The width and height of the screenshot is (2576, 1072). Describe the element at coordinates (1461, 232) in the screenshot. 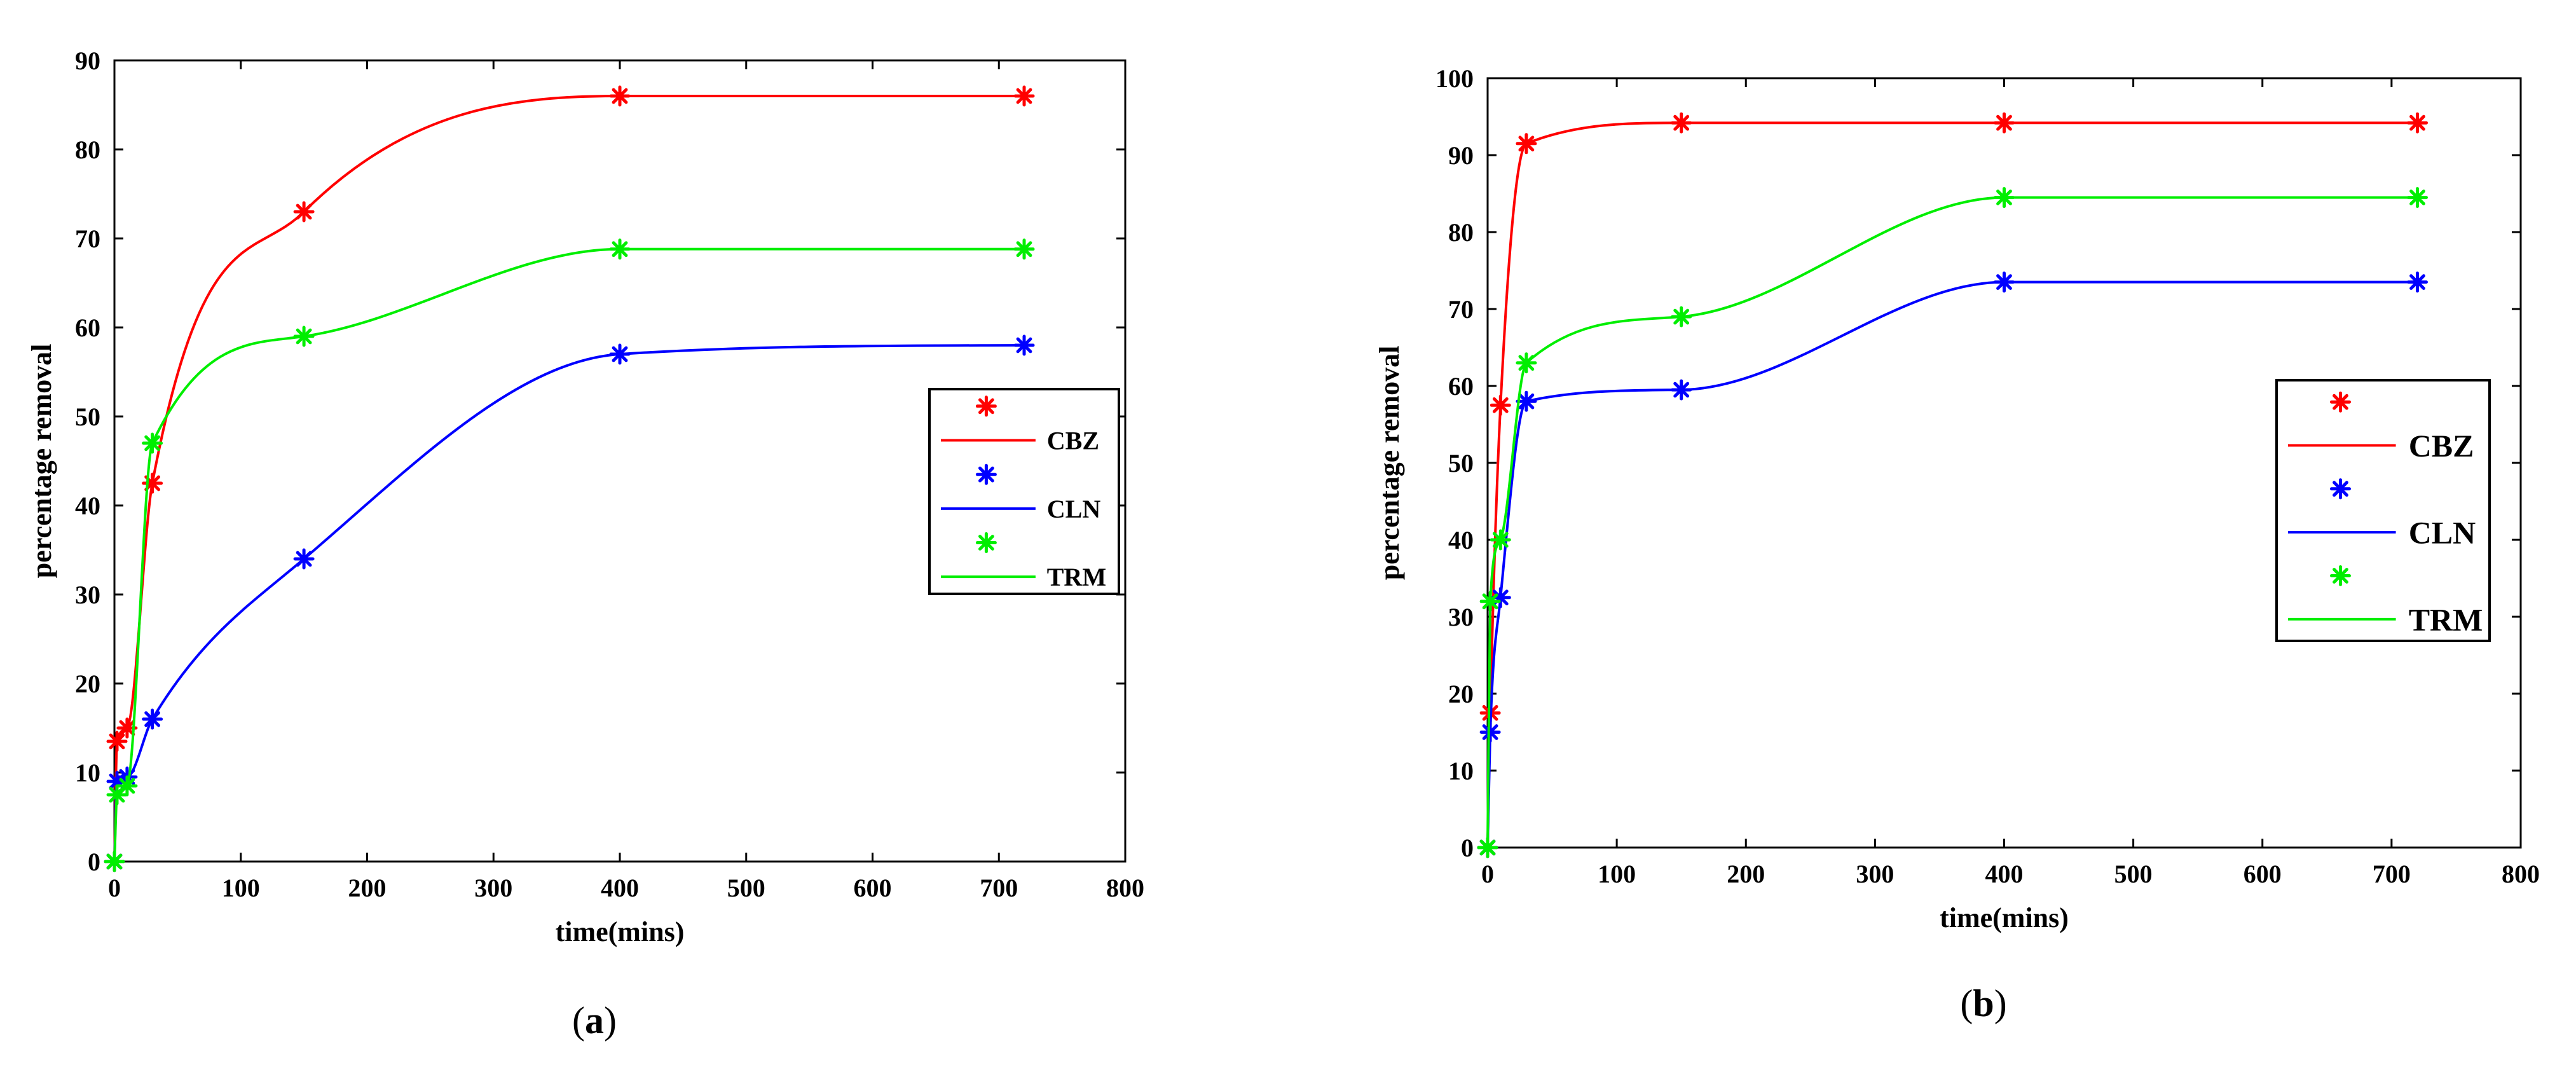

I see `y-tick-label: 80` at that location.